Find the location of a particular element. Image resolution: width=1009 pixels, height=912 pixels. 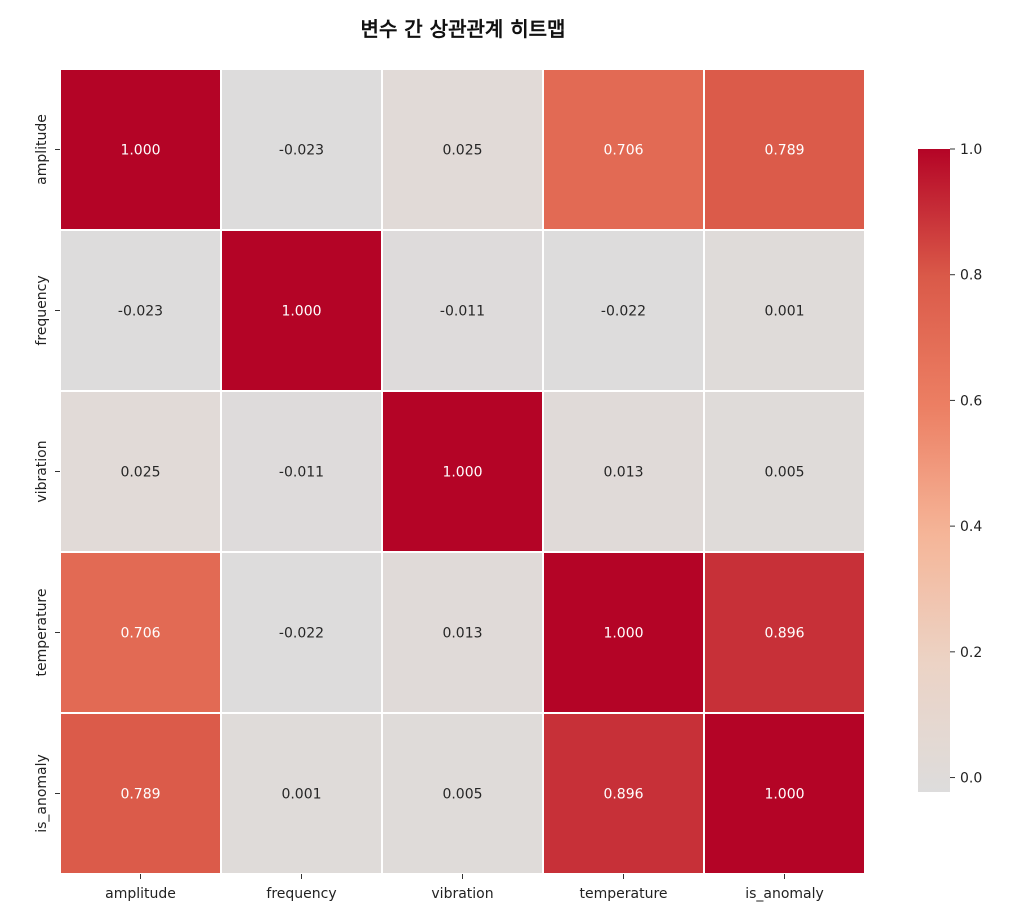

y-tick-label: is_anomaly is located at coordinates (42, 793).